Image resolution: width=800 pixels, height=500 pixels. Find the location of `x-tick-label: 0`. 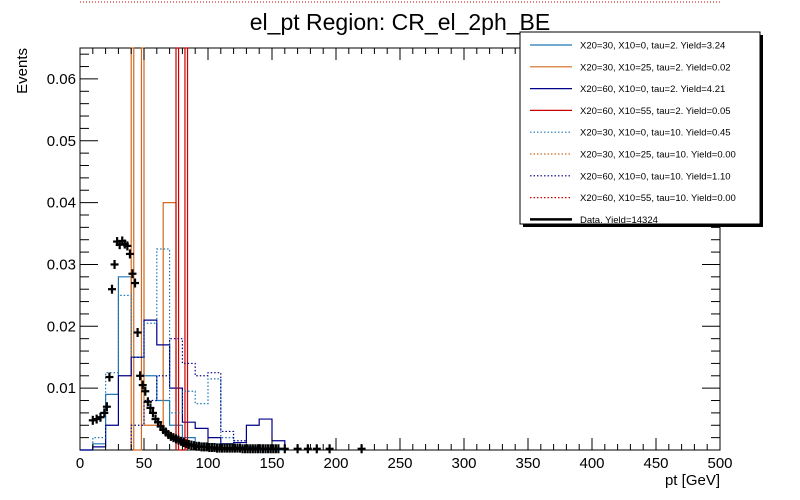

x-tick-label: 0 is located at coordinates (80, 463).